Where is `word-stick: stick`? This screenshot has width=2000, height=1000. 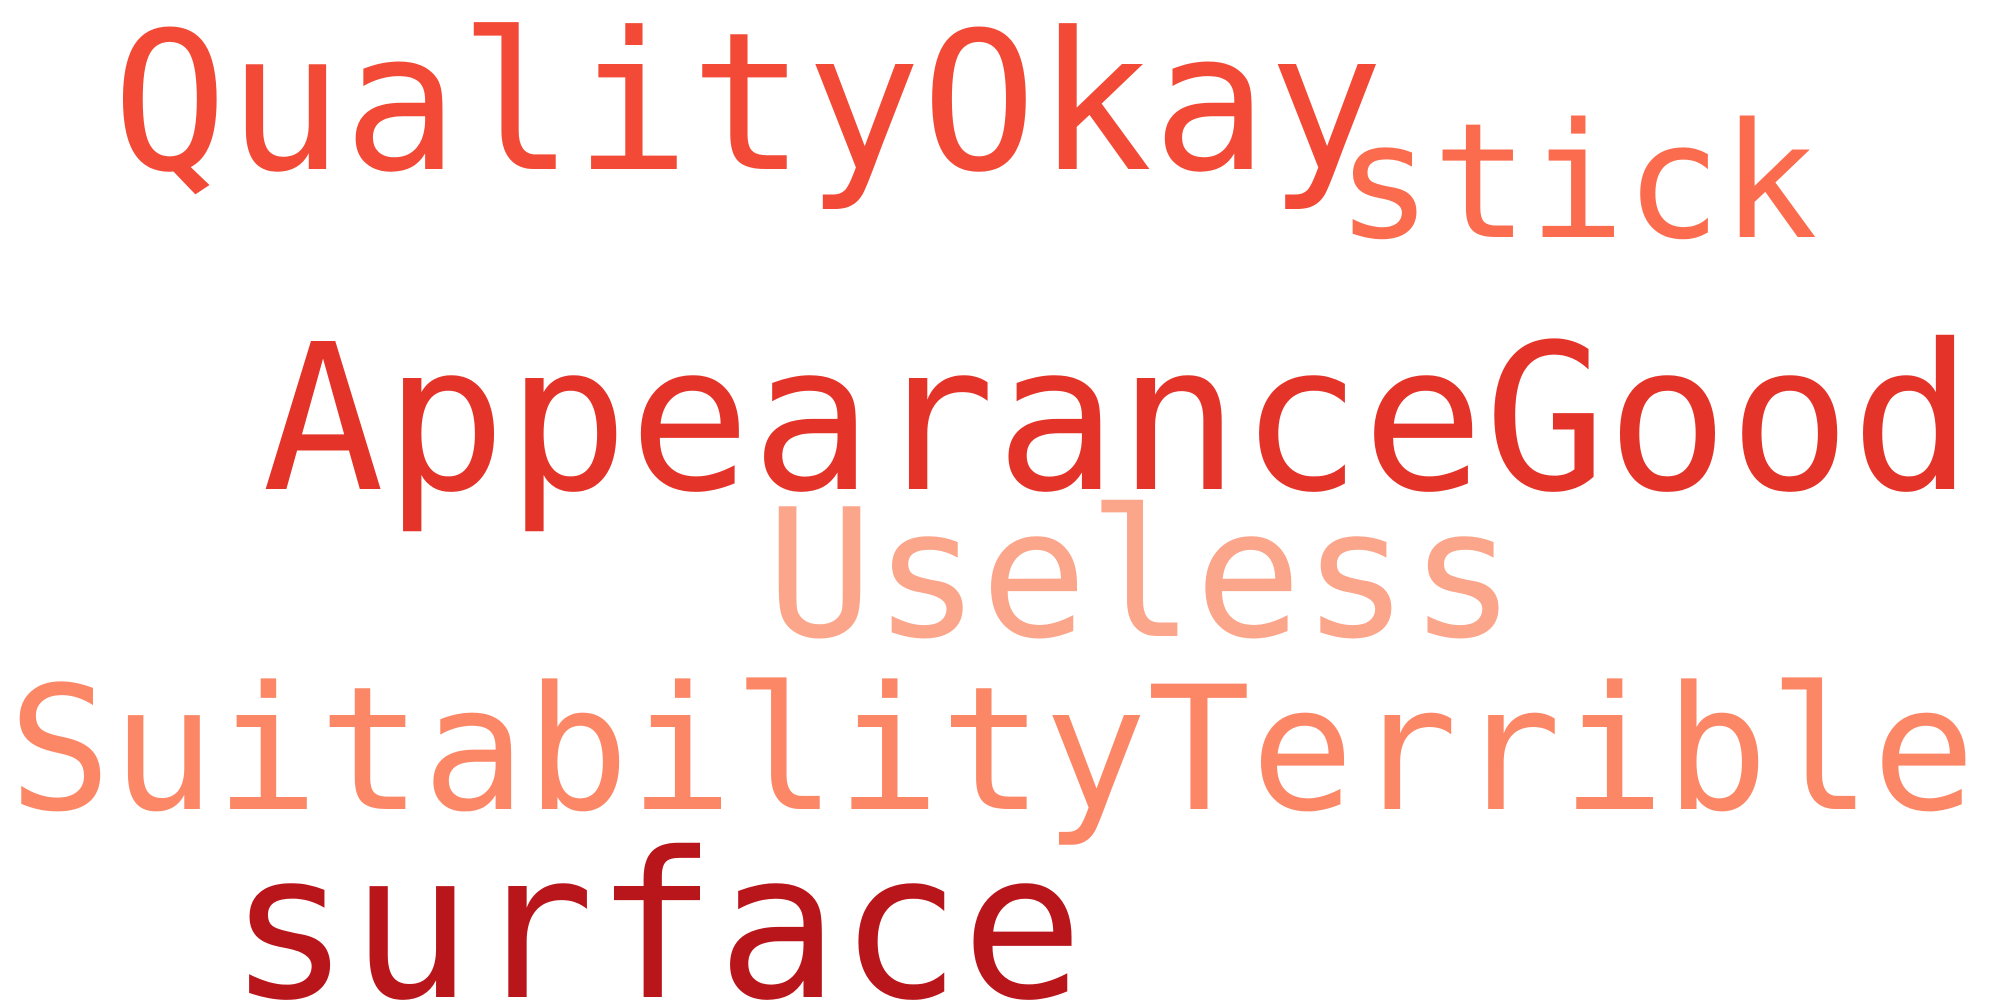 word-stick: stick is located at coordinates (1577, 181).